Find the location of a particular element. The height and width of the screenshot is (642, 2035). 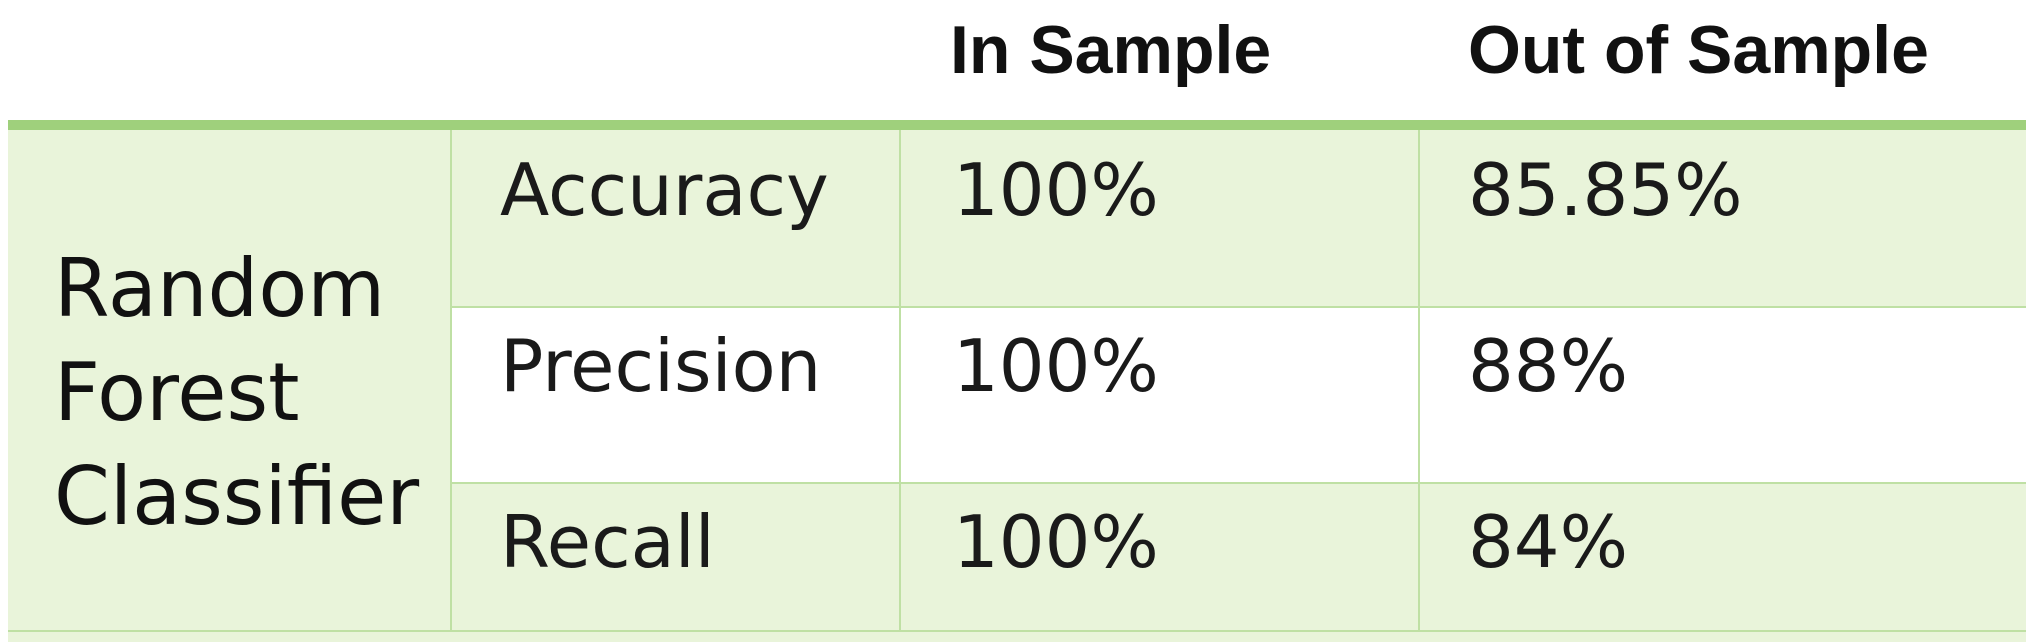

column-header-in-sample: In Sample is located at coordinates (1111, 50).